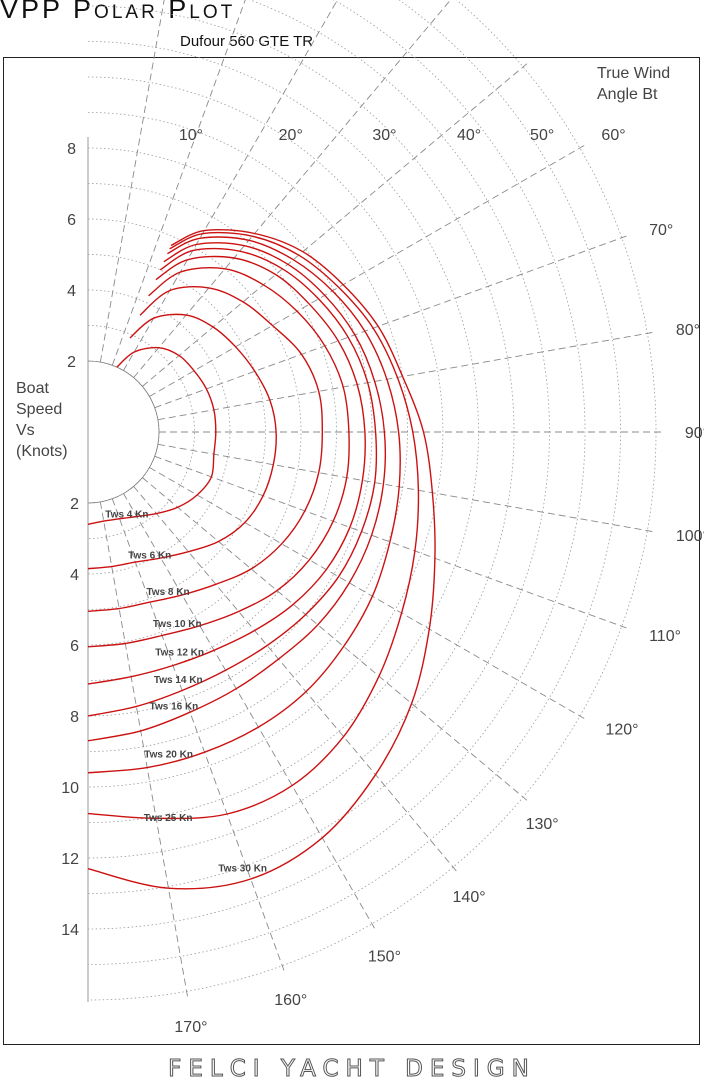 The width and height of the screenshot is (704, 1082). Describe the element at coordinates (126, 515) in the screenshot. I see `series-label: Tws 4 Kn` at that location.